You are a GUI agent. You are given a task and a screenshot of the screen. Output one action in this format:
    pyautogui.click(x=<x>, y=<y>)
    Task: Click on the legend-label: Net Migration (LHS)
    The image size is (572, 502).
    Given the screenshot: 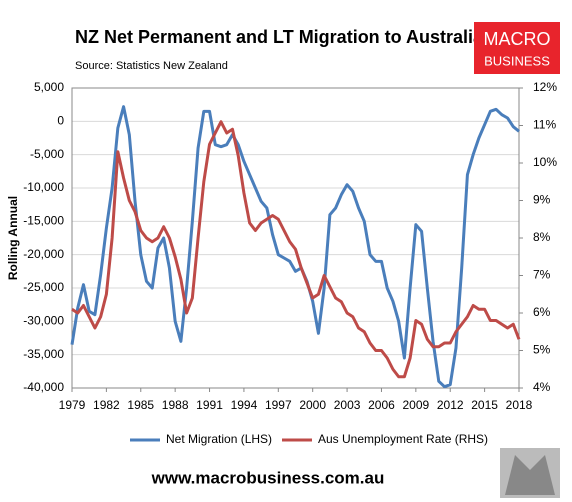 What is the action you would take?
    pyautogui.click(x=219, y=439)
    